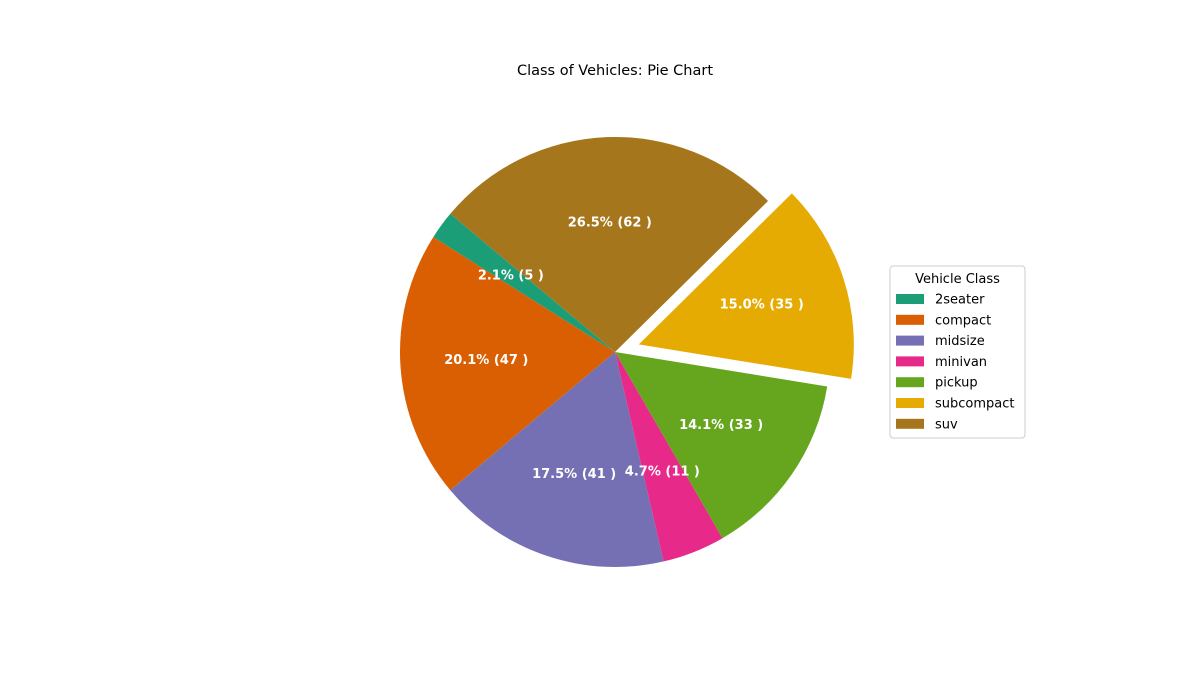 Image resolution: width=1200 pixels, height=697 pixels. What do you see at coordinates (946, 424) in the screenshot?
I see `legend-label-suv: suv` at bounding box center [946, 424].